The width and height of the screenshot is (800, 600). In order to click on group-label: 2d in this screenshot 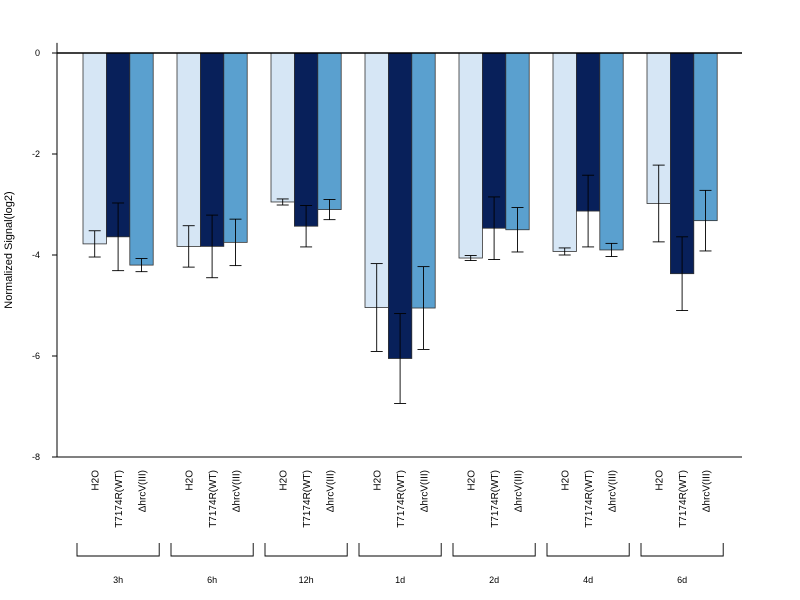, I will do `click(494, 580)`.